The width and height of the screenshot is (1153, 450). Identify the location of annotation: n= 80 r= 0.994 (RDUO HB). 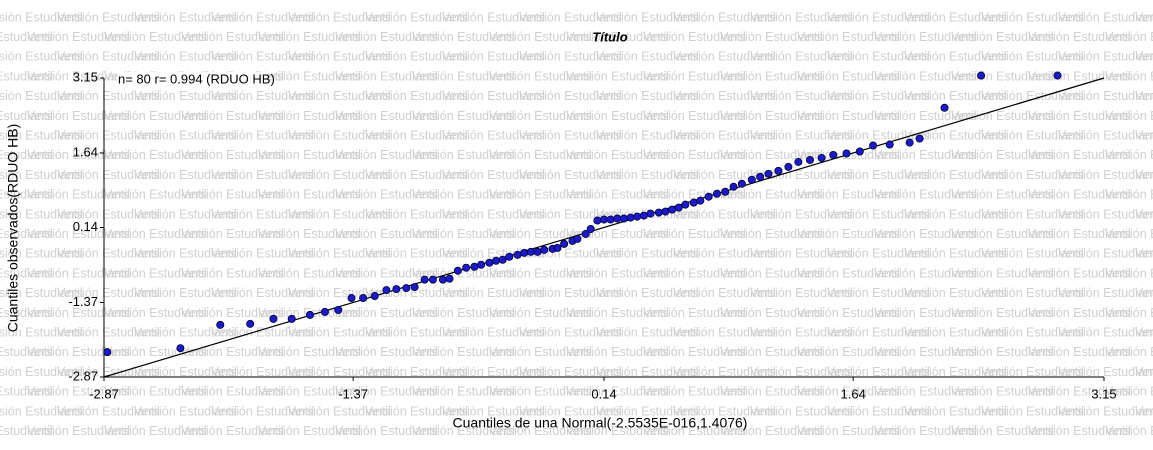
(196, 78).